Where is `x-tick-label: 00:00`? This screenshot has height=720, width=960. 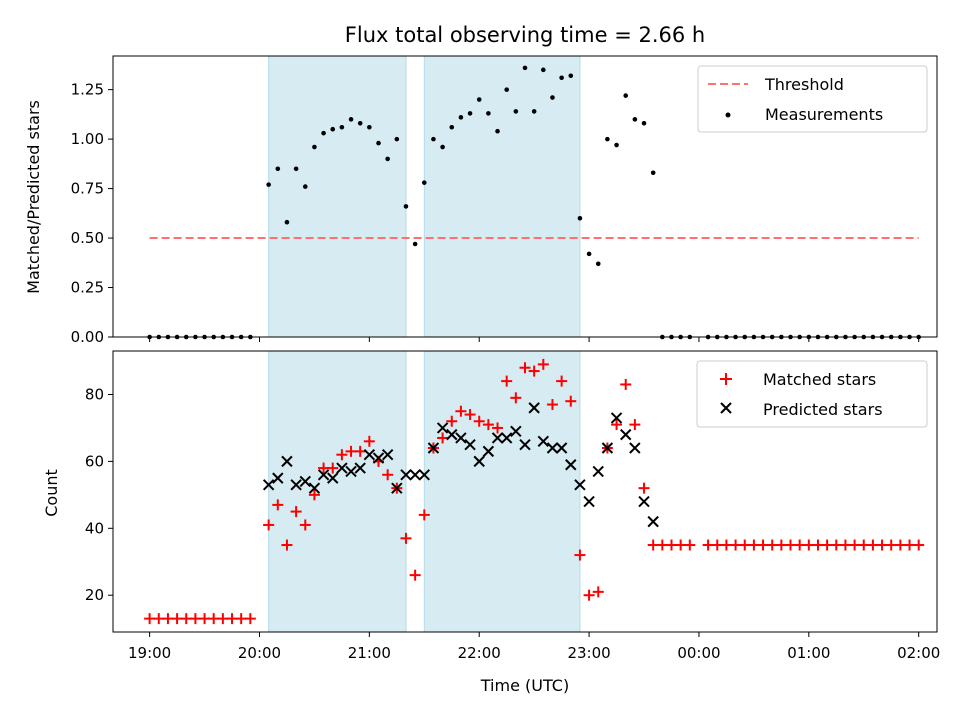 x-tick-label: 00:00 is located at coordinates (698, 653).